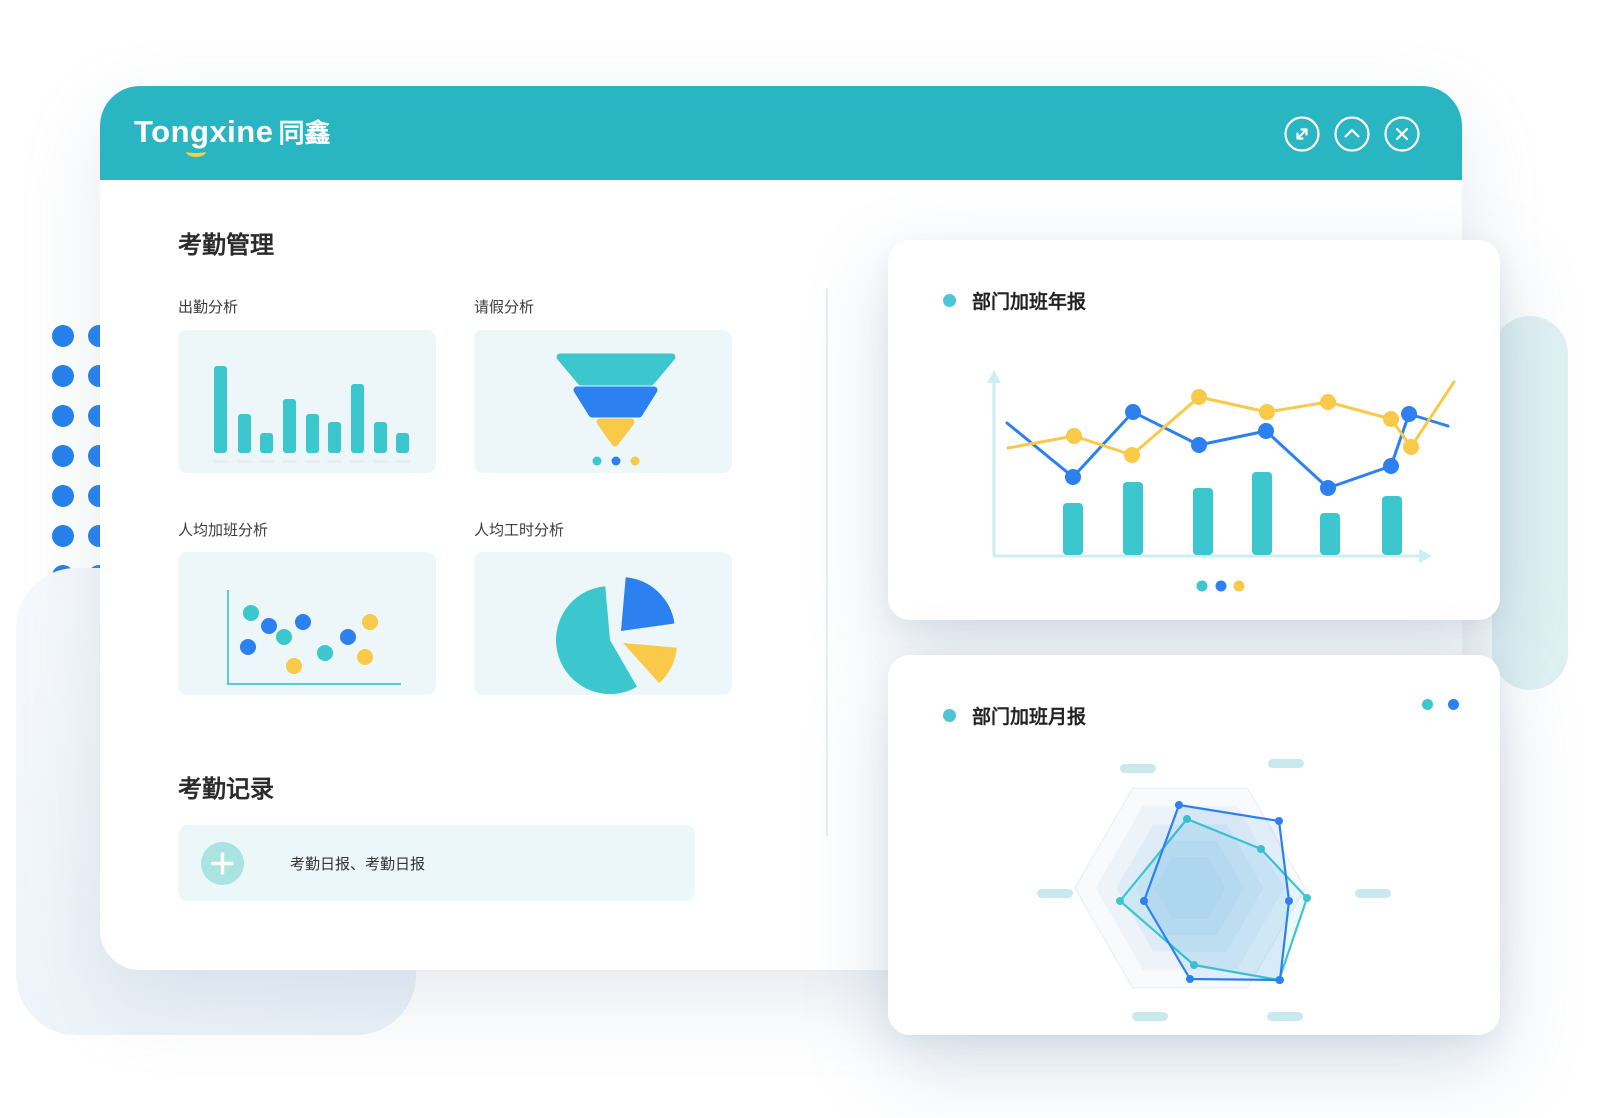  What do you see at coordinates (1453, 704) in the screenshot?
I see `blue-dot-icon` at bounding box center [1453, 704].